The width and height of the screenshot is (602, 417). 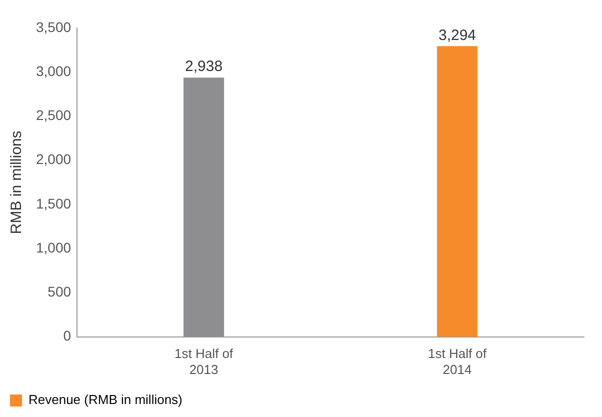 What do you see at coordinates (54, 26) in the screenshot?
I see `y-tick-label: 3,500` at bounding box center [54, 26].